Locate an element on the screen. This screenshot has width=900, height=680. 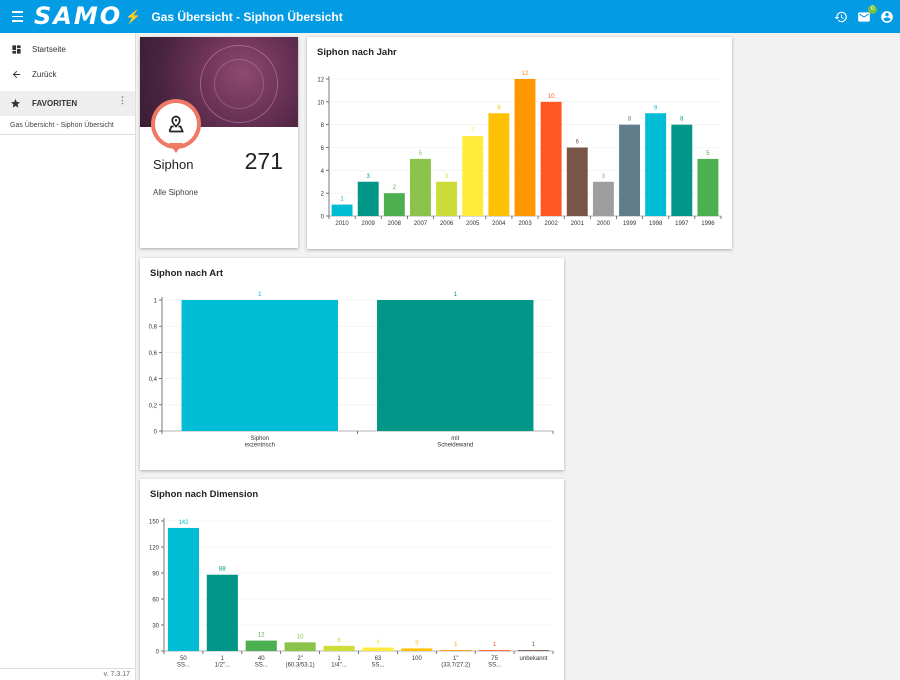
menu-icon is located at coordinates (17, 16).